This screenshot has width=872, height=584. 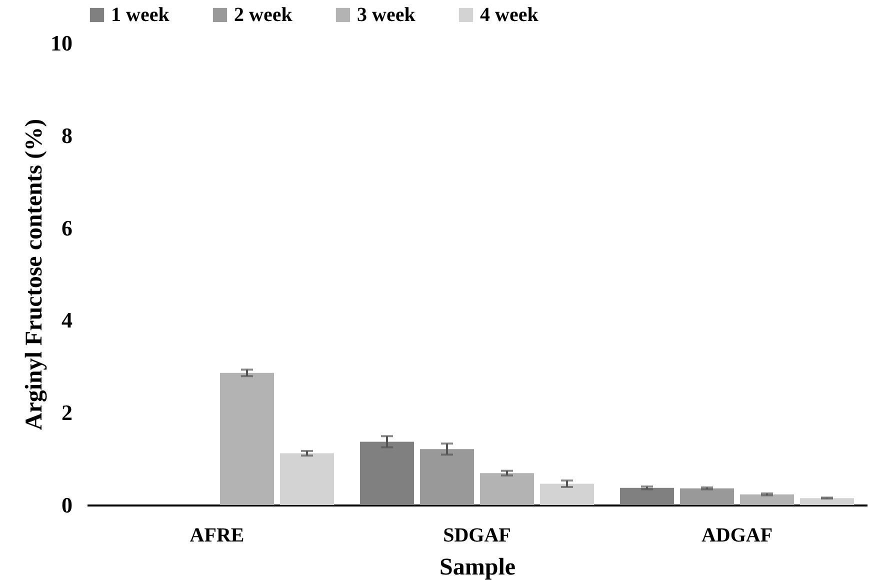 What do you see at coordinates (264, 15) in the screenshot?
I see `legend-label: 2 week` at bounding box center [264, 15].